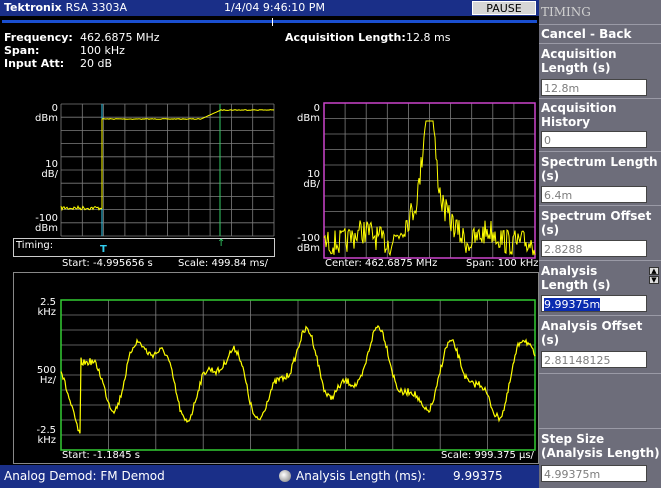 This screenshot has width=661, height=488. I want to click on timing-y-top: 0 dBm, so click(46, 113).